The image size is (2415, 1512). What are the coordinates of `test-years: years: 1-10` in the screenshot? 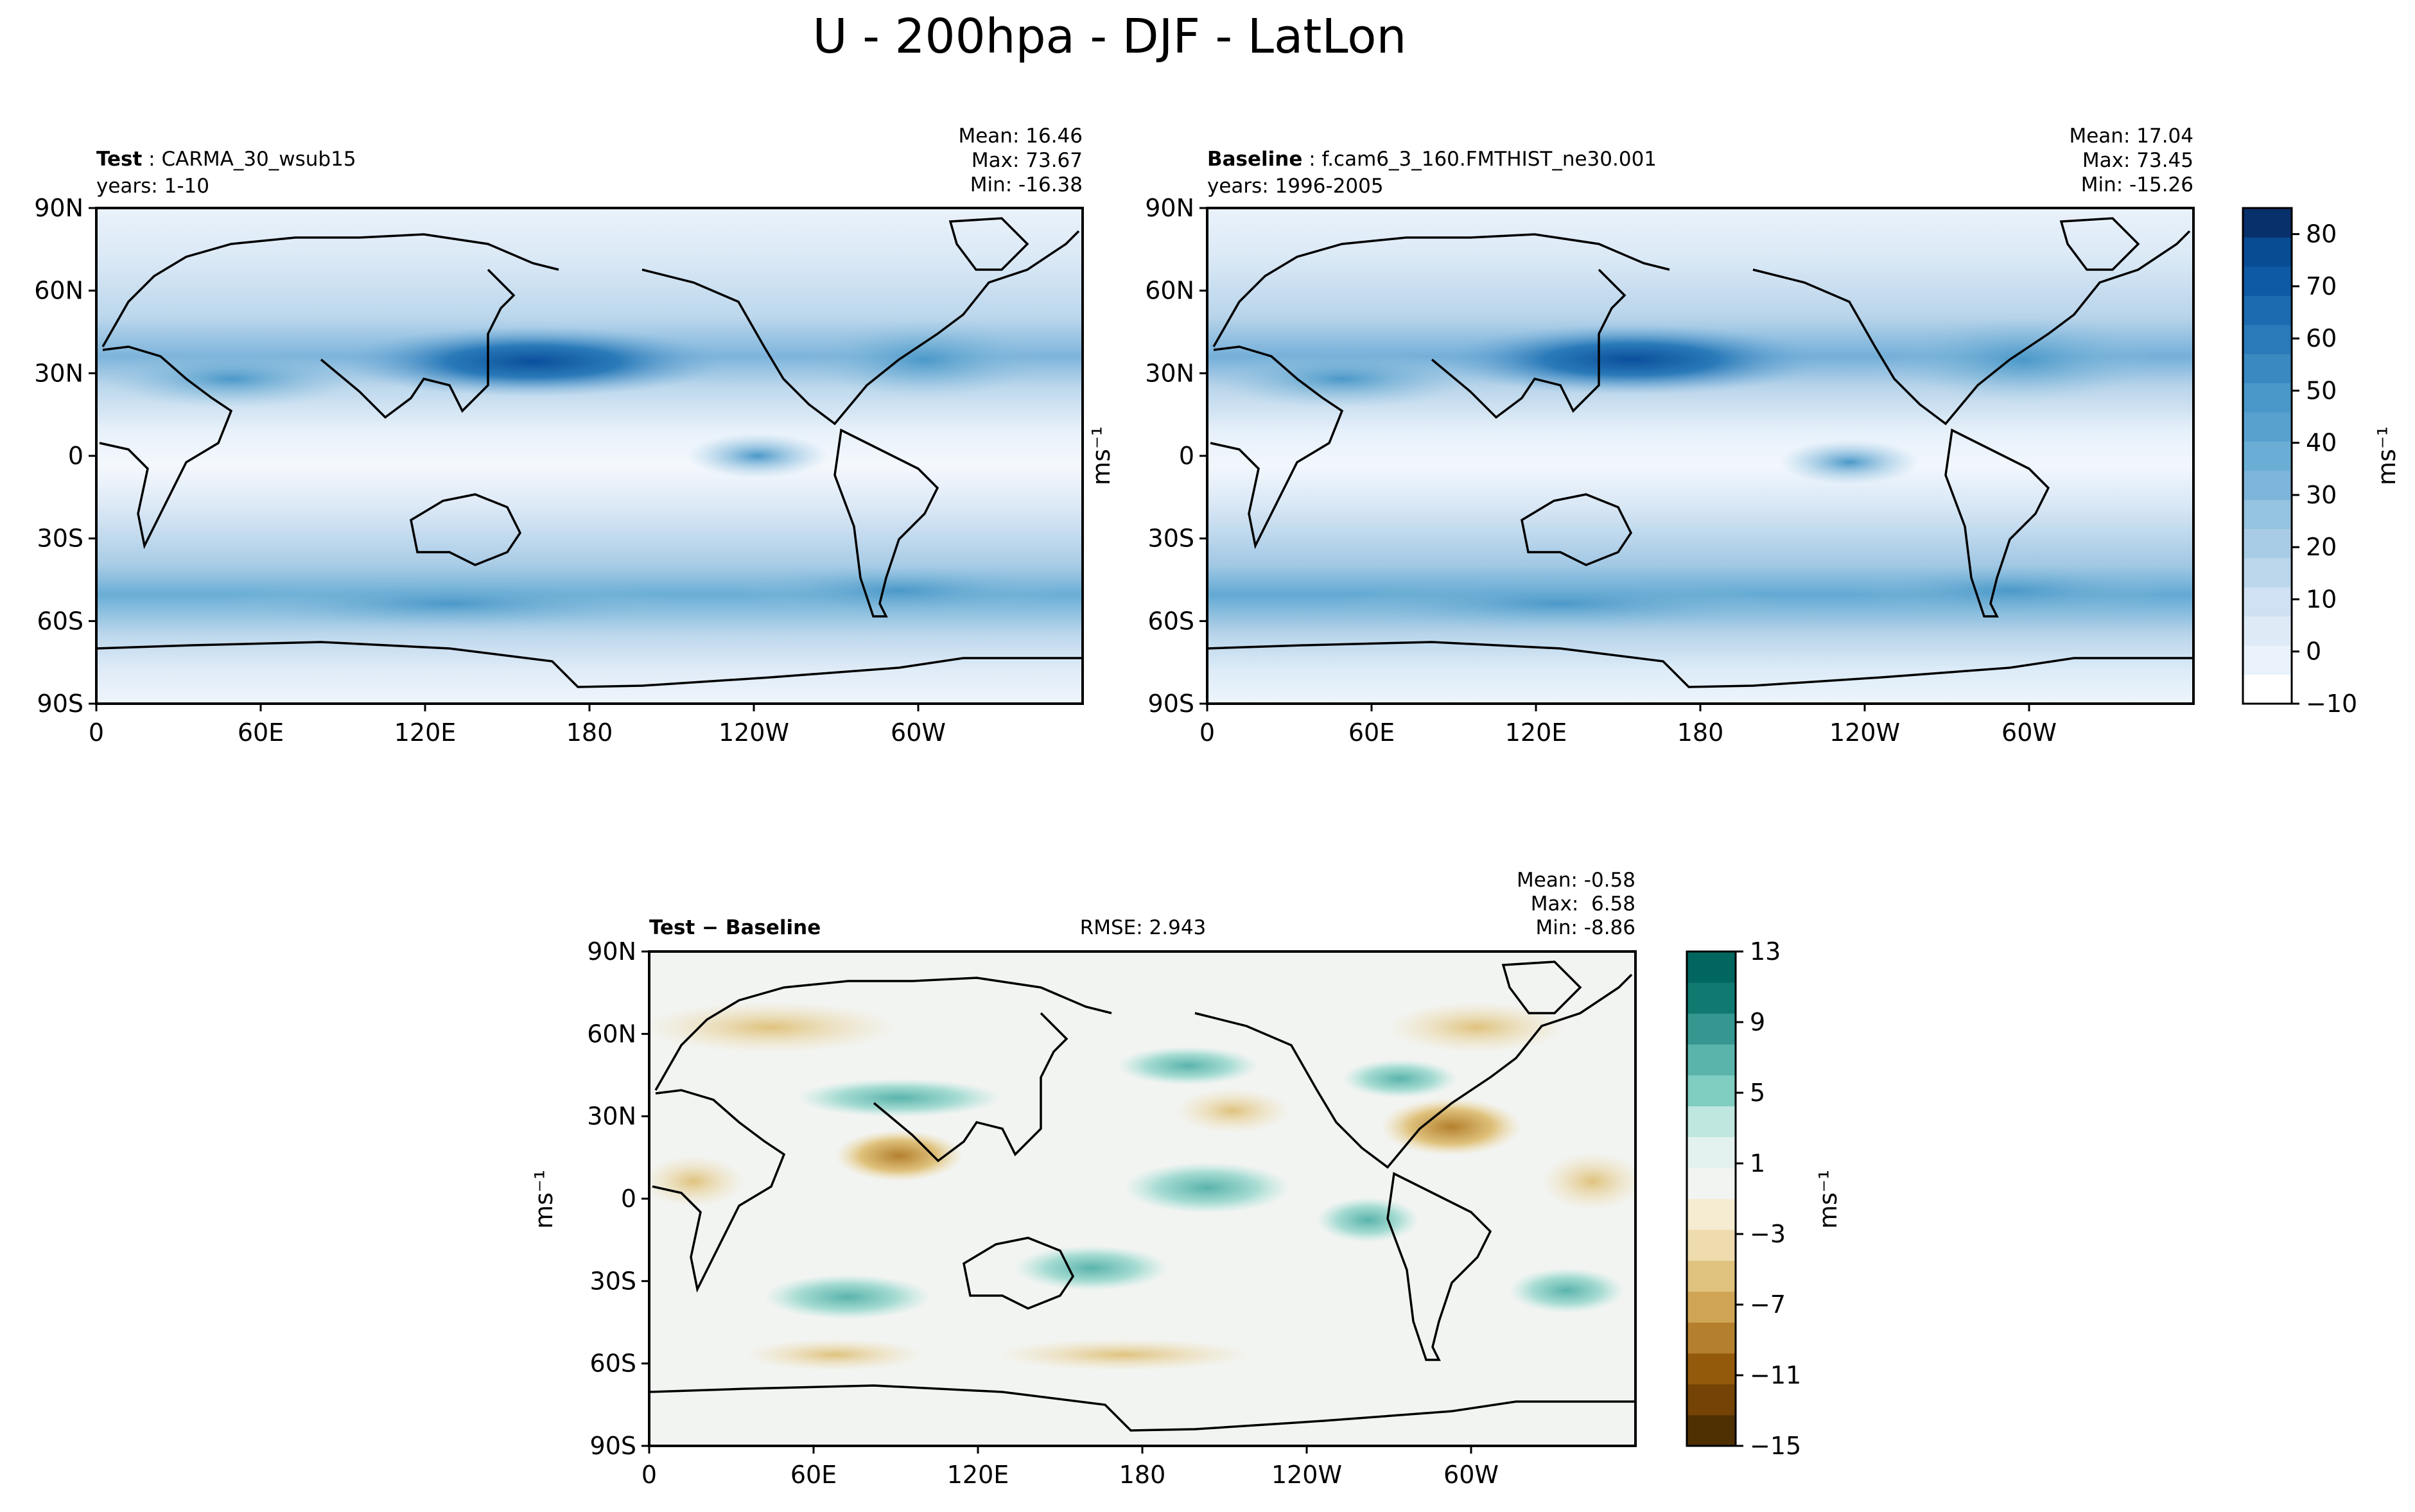 It's located at (152, 186).